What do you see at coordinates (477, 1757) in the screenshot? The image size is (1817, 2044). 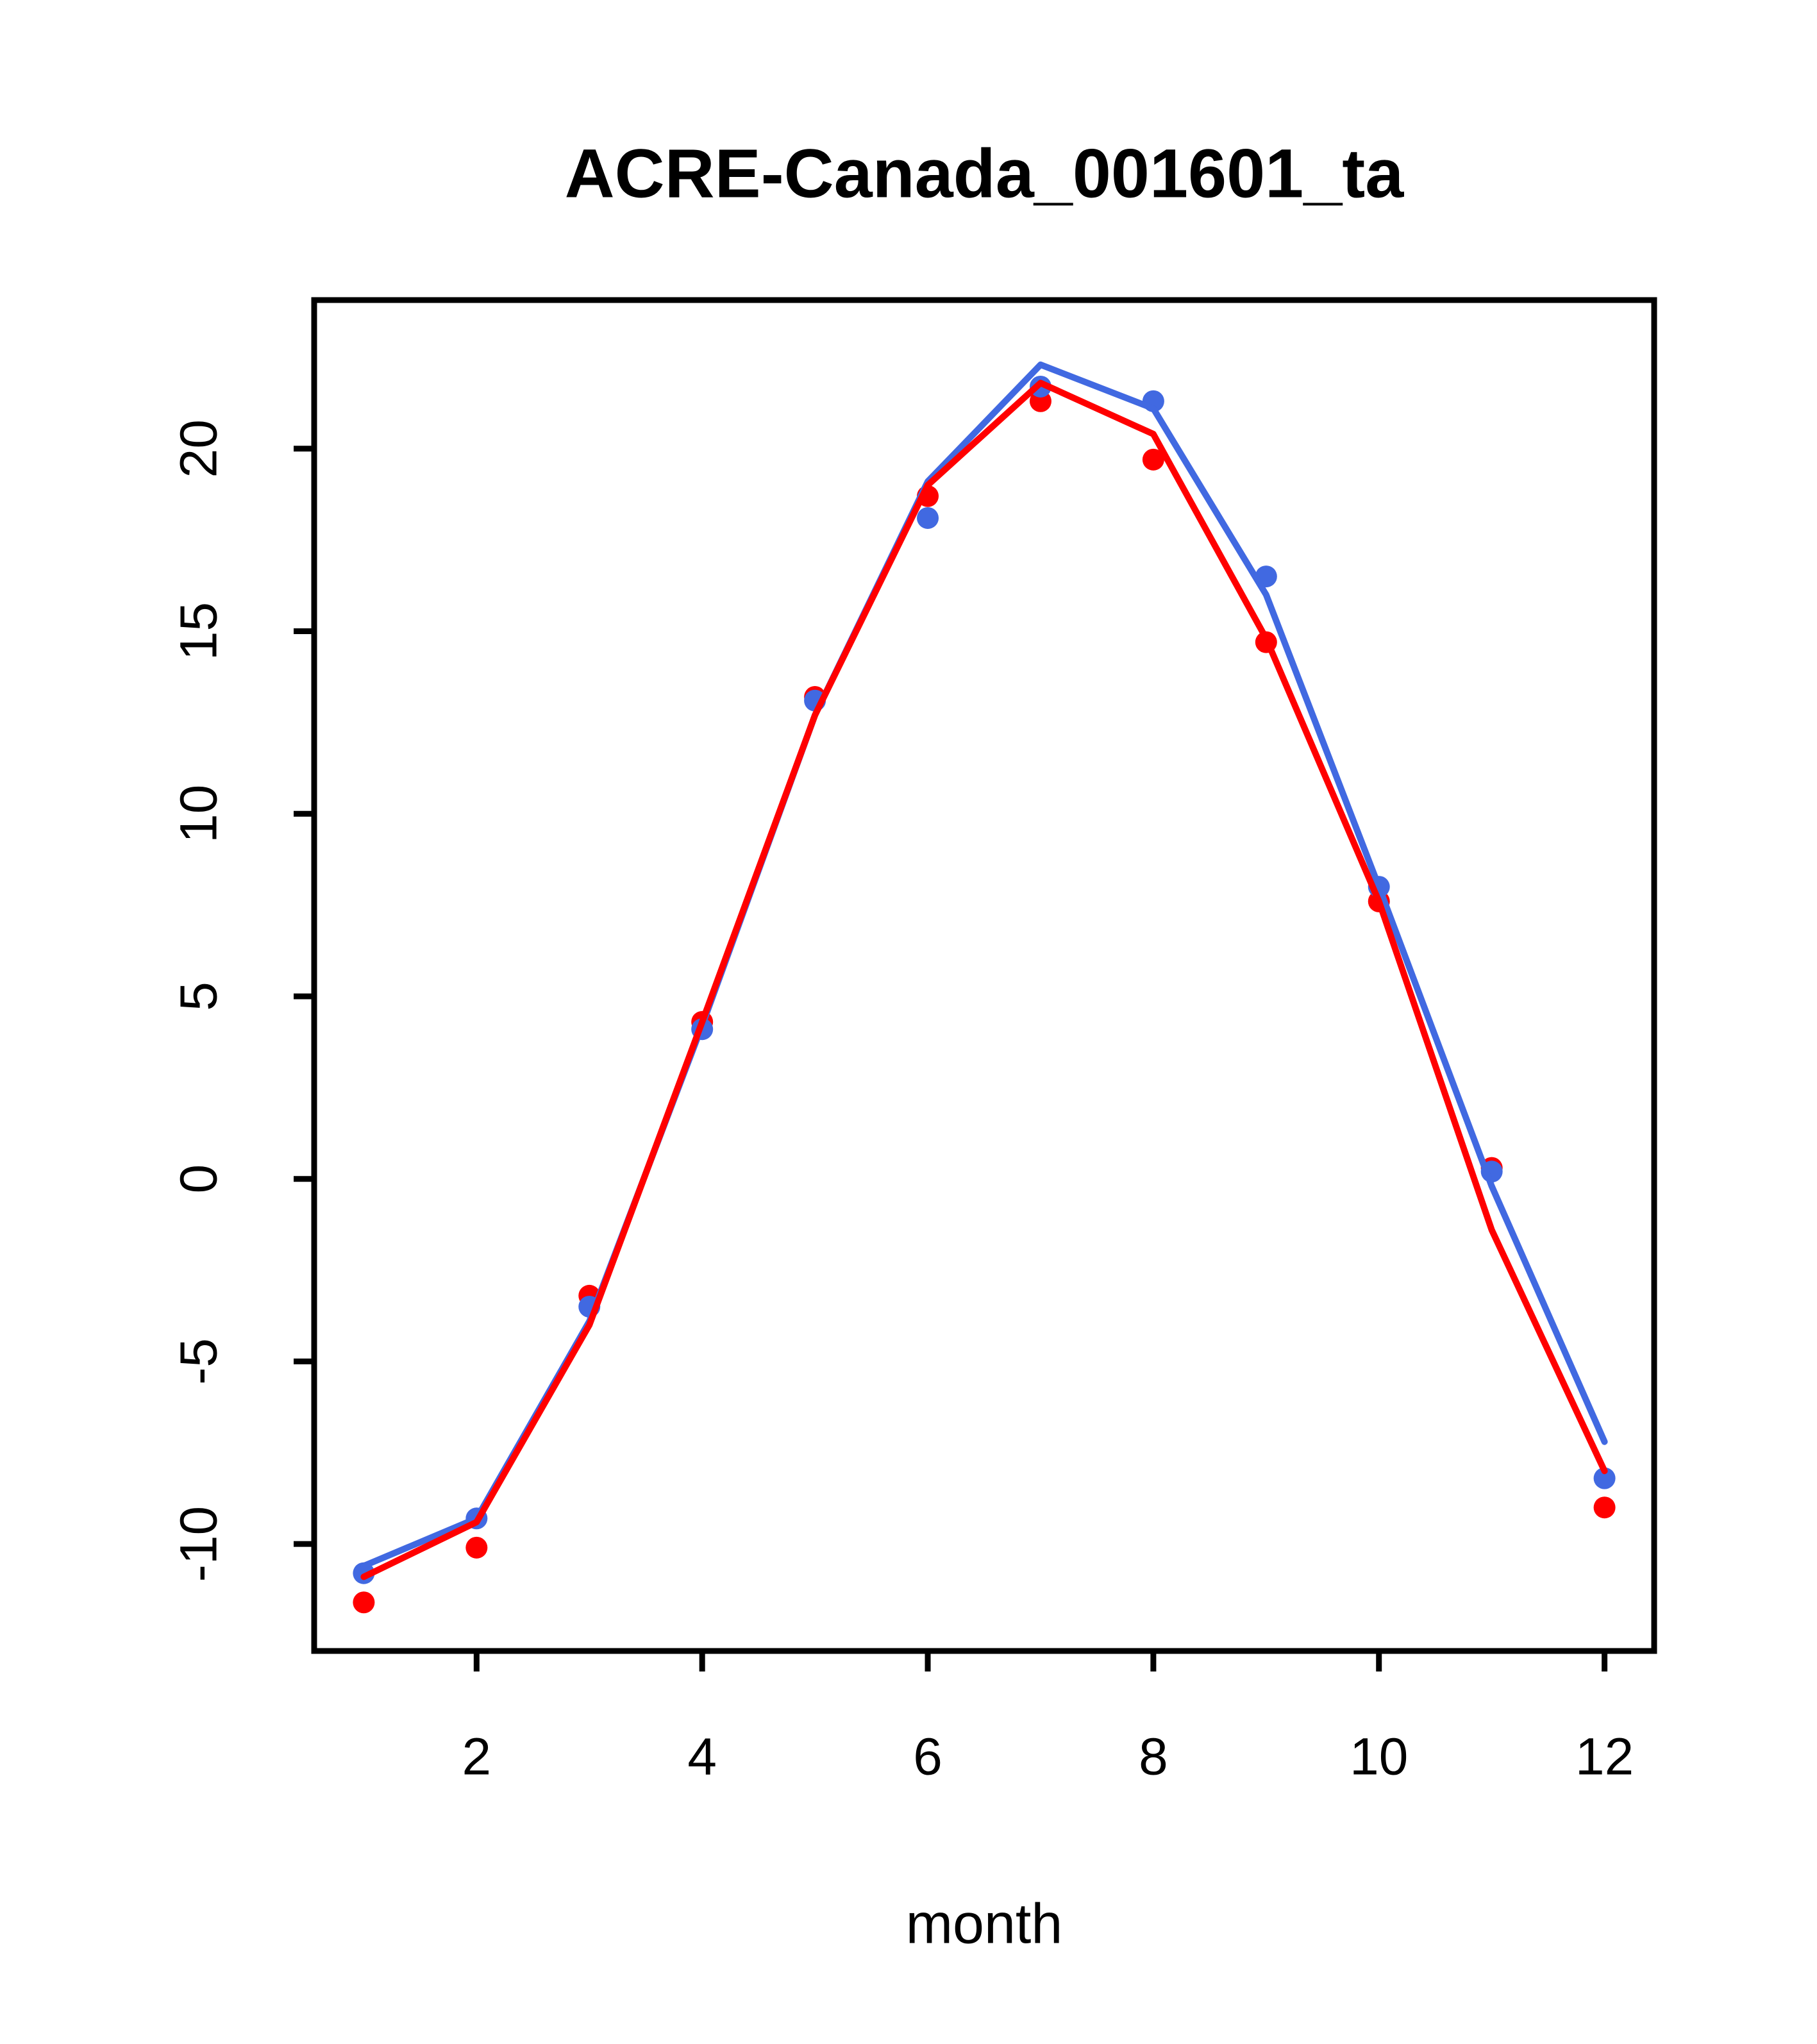 I see `x-tick-label: 2` at bounding box center [477, 1757].